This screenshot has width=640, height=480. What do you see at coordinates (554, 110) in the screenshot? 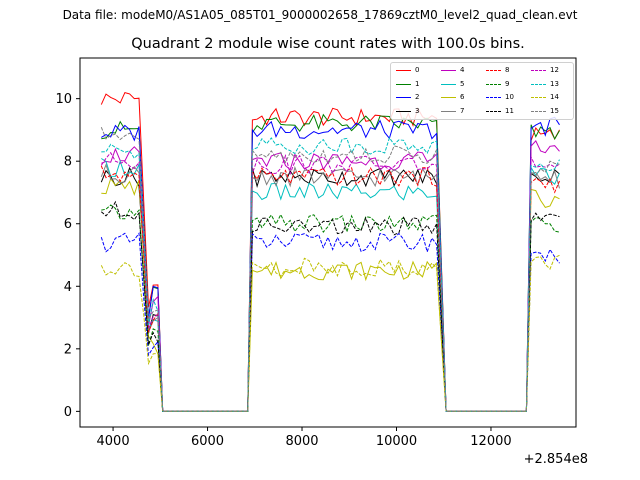
I see `legend-label: 15` at bounding box center [554, 110].